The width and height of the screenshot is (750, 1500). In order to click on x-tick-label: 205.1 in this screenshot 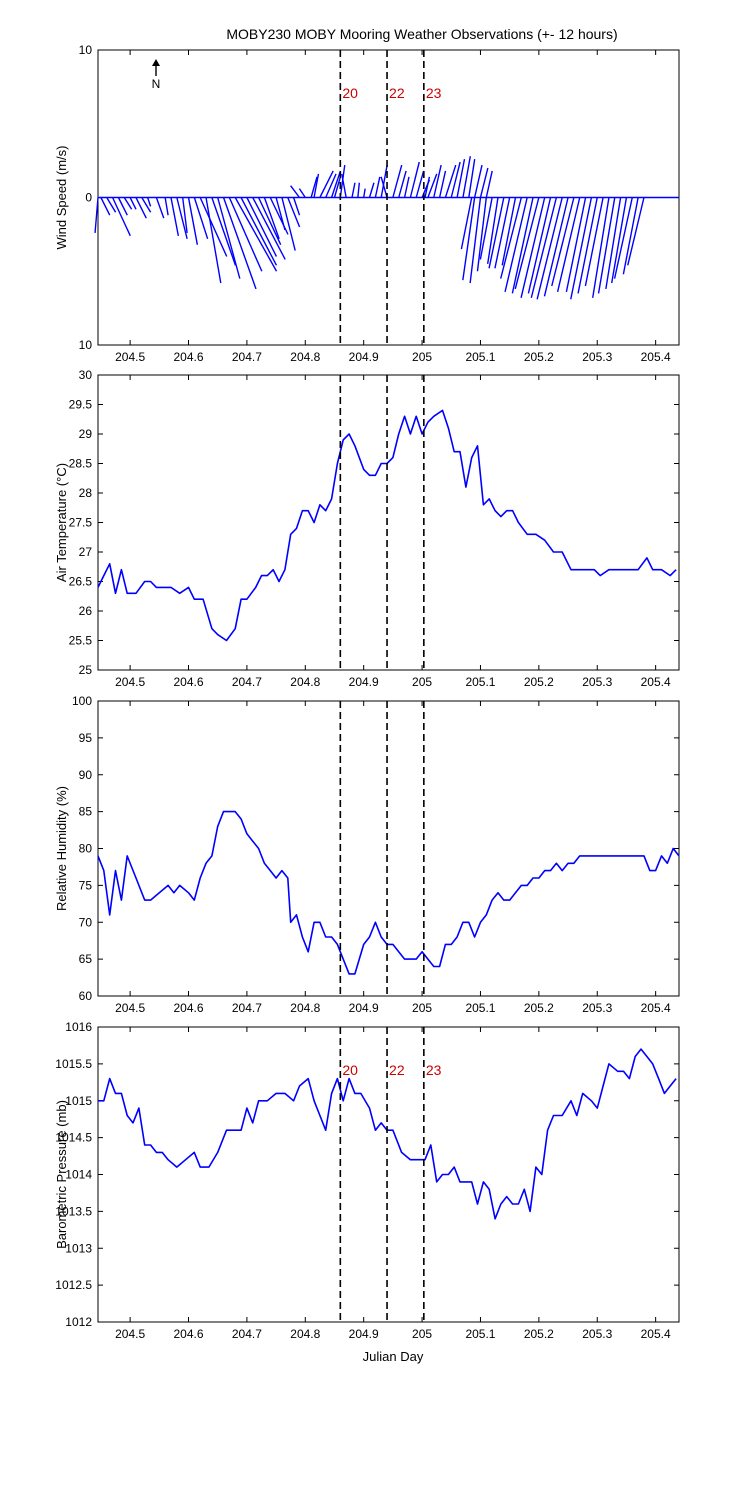, I will do `click(480, 357)`.